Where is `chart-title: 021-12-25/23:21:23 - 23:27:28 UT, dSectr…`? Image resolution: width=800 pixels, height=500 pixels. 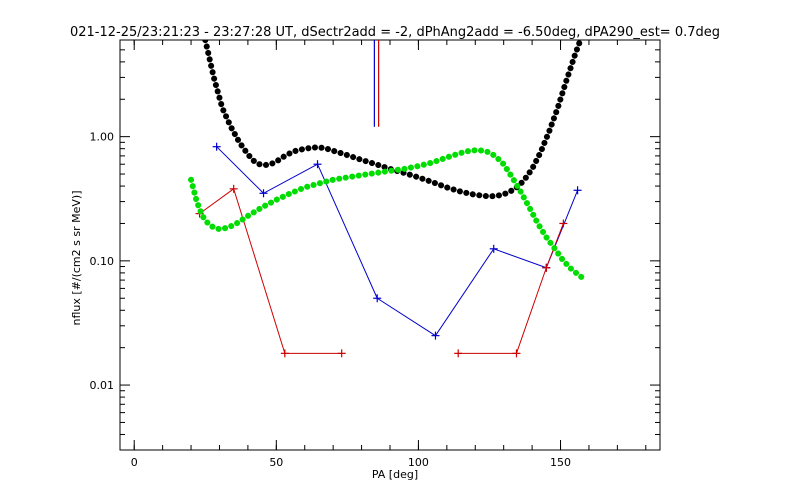
chart-title: 021-12-25/23:21:23 - 23:27:28 UT, dSectr… is located at coordinates (395, 32).